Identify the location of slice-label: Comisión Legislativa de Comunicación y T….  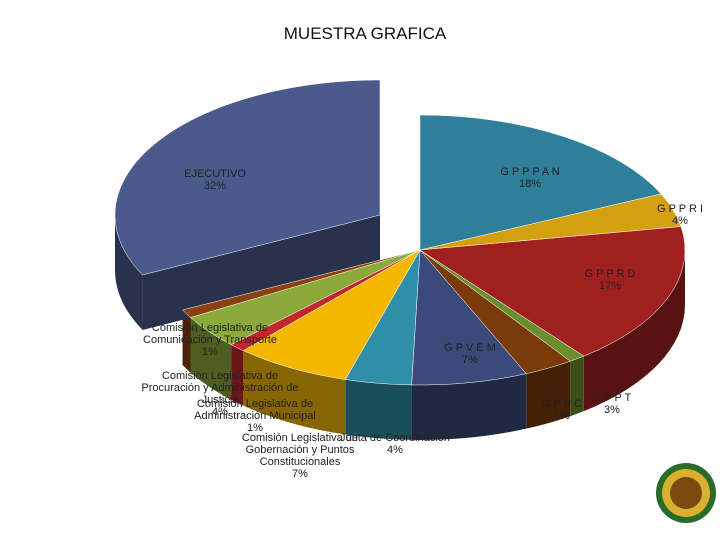
(210, 334).